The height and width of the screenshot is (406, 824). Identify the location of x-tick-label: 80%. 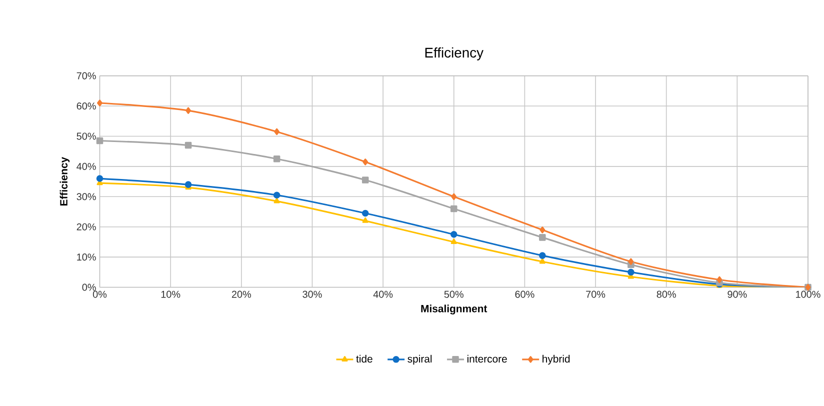
(666, 294).